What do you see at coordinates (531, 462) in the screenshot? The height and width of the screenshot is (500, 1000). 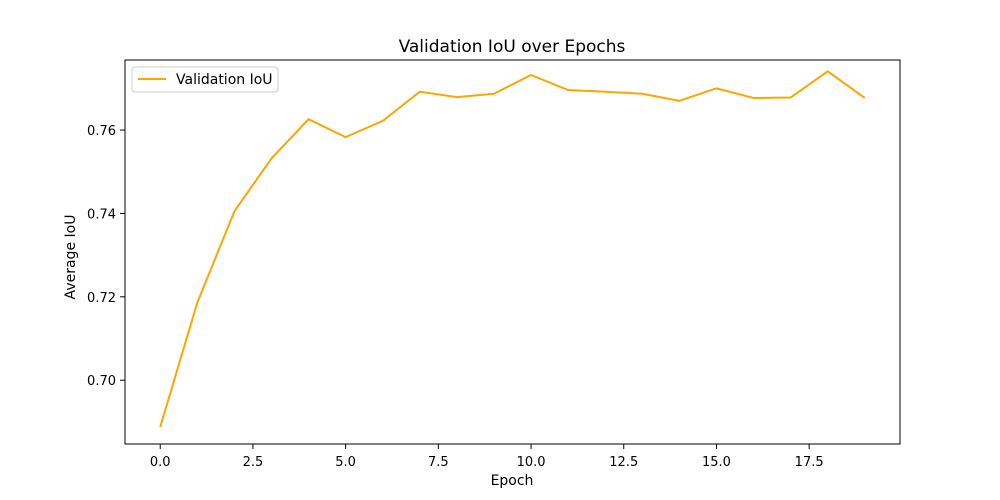 I see `x-tick-label: 10.0` at bounding box center [531, 462].